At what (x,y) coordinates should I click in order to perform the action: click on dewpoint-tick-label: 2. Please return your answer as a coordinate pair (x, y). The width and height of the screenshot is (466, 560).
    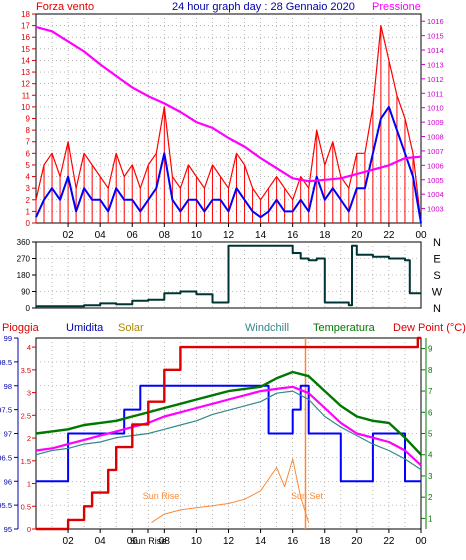
    Looking at the image, I should click on (430, 497).